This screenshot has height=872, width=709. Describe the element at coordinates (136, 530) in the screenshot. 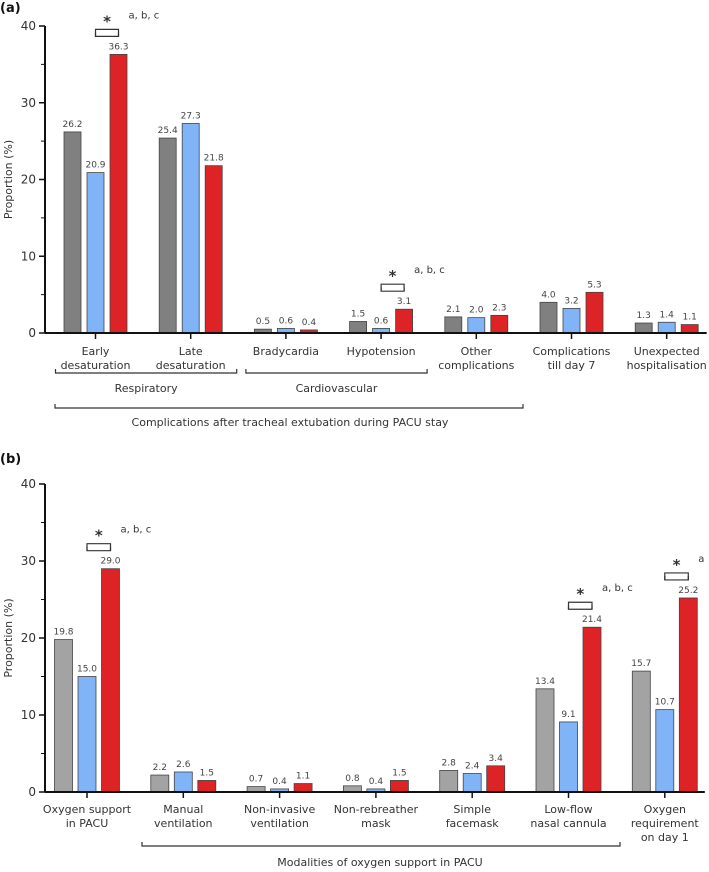

I see `panel-b-significance-note: a, b, c` at that location.